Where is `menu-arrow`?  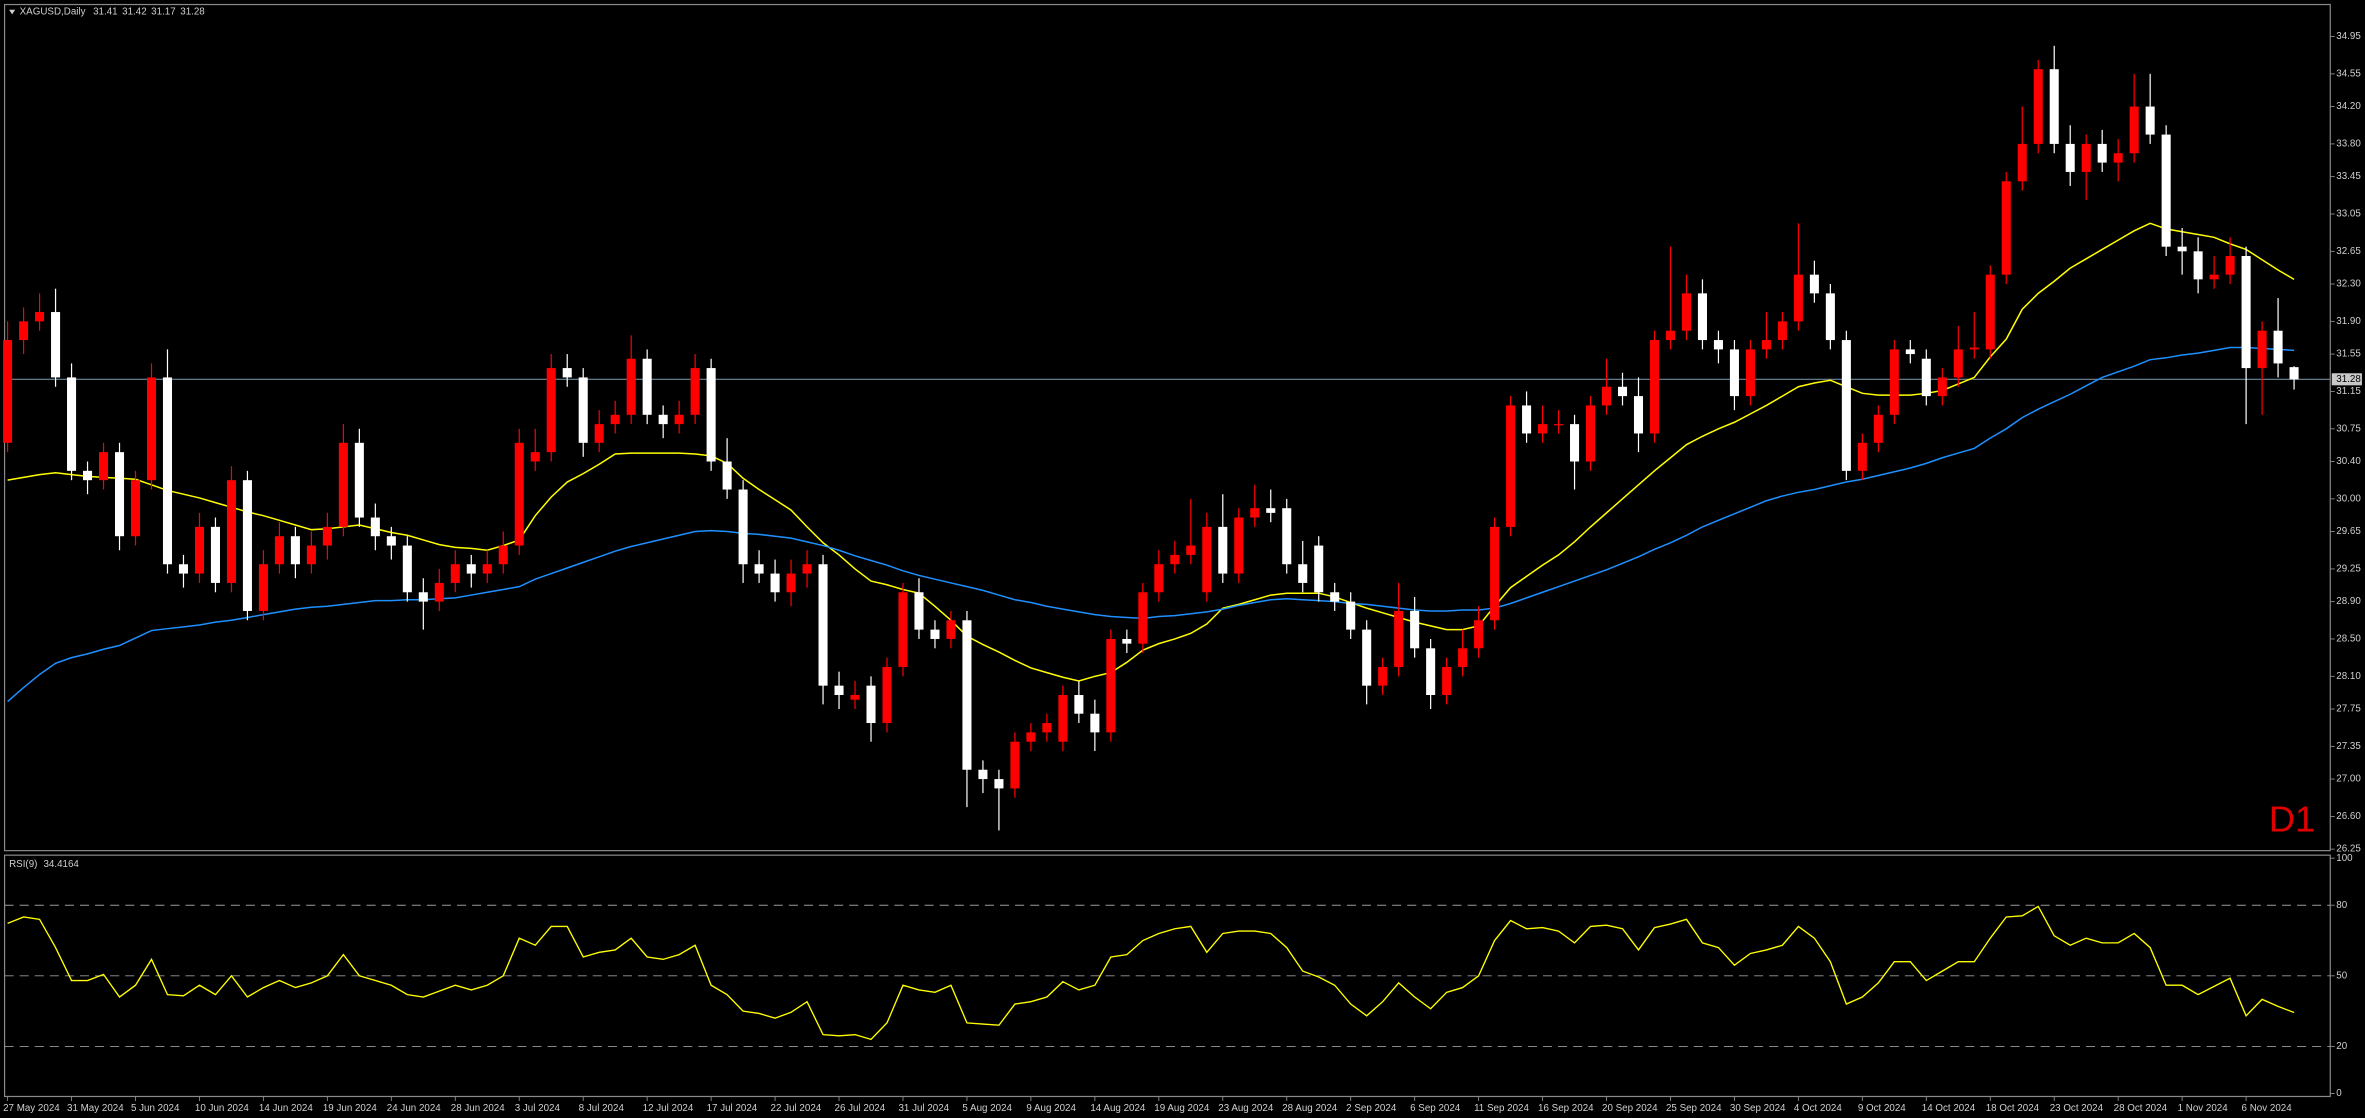 menu-arrow is located at coordinates (12, 12).